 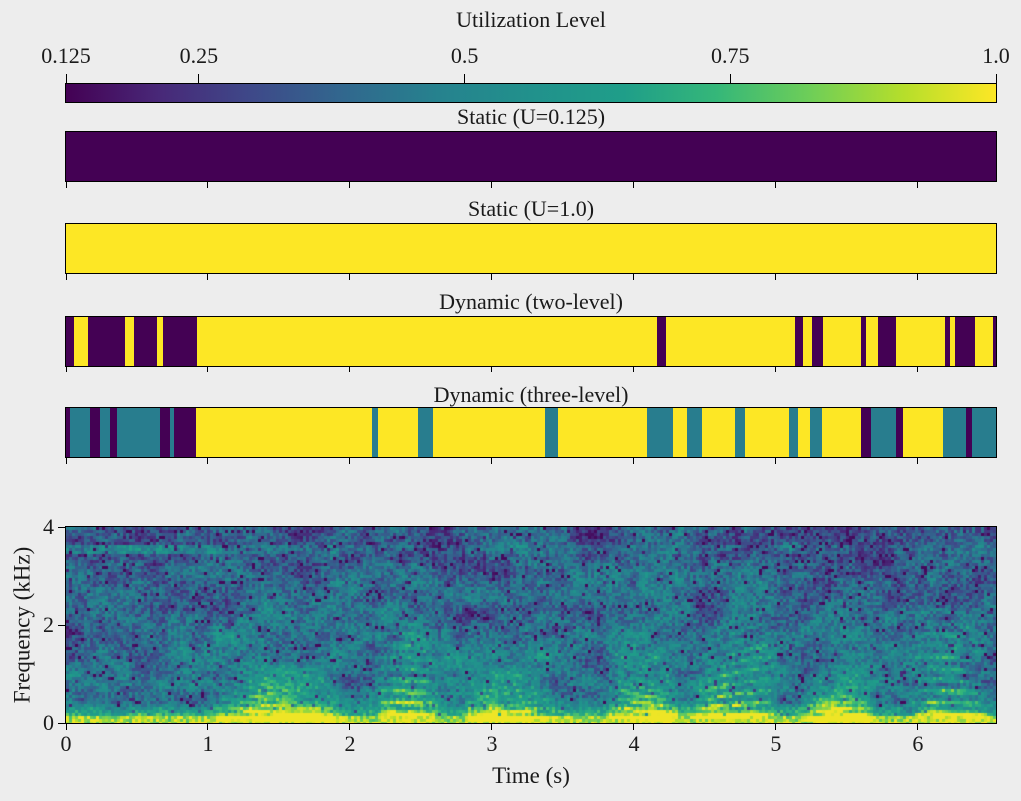 What do you see at coordinates (350, 743) in the screenshot?
I see `x-axis-tick-label: 2` at bounding box center [350, 743].